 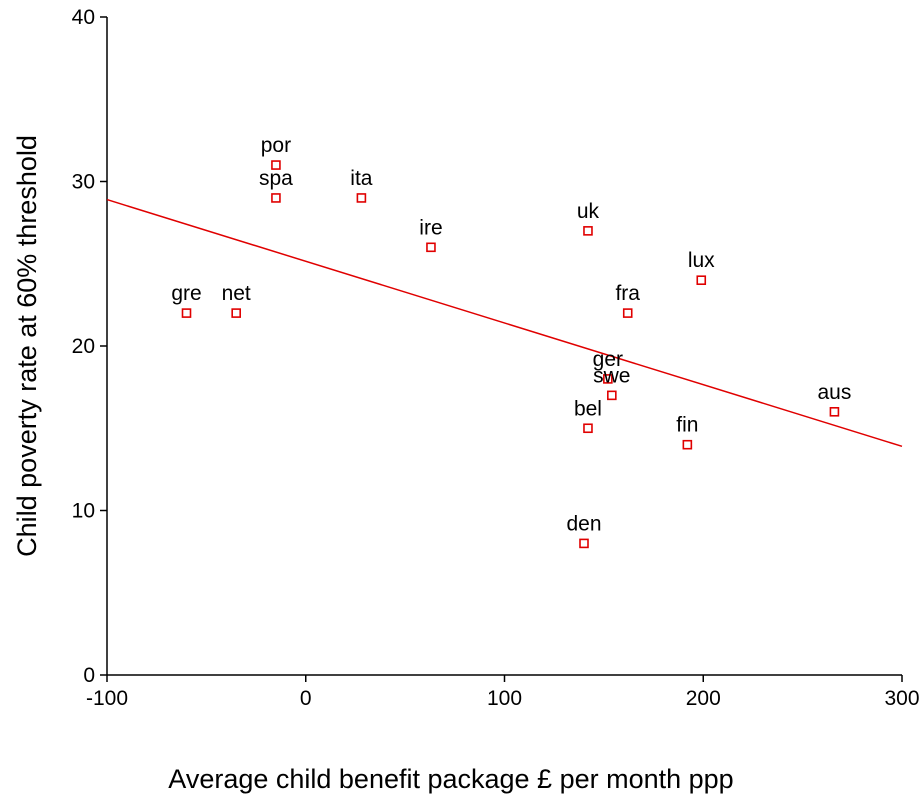 I want to click on point-marker-uk, so click(x=588, y=231).